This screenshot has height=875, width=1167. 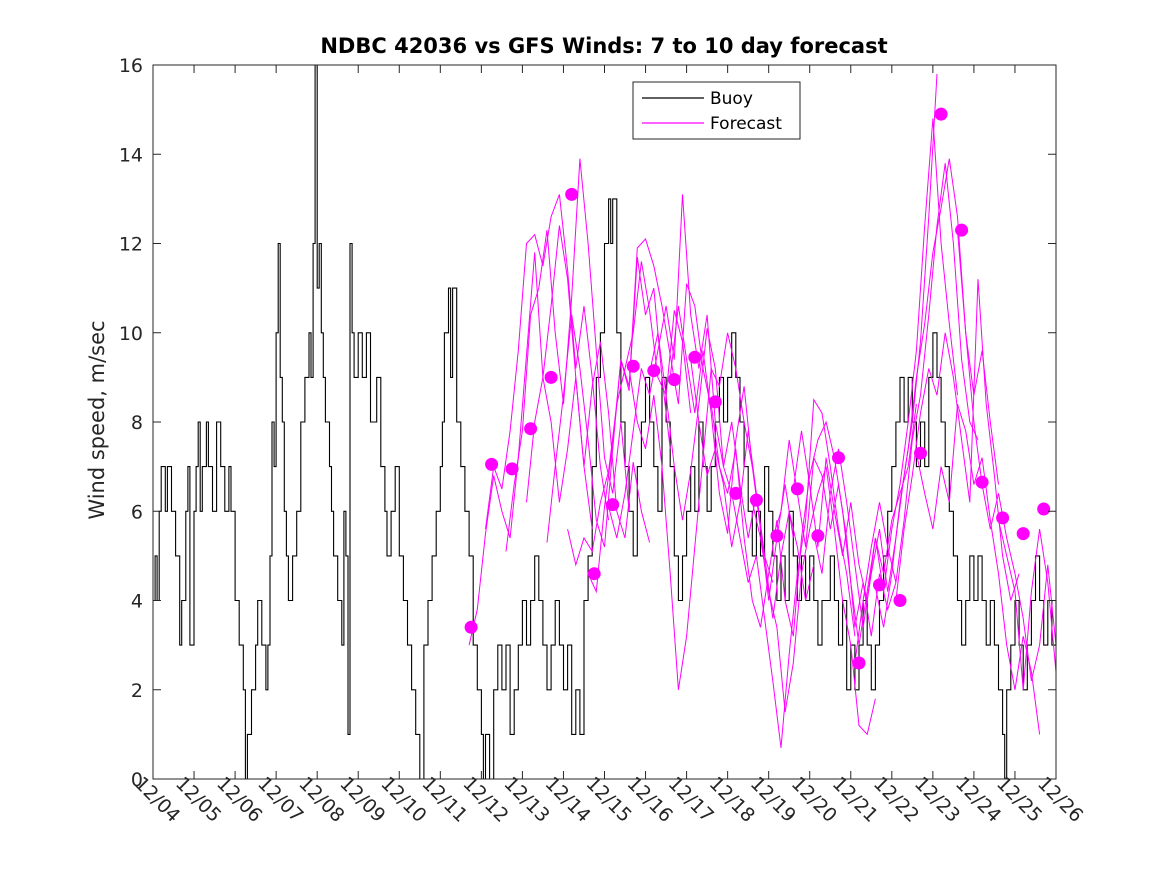 I want to click on legend-box, so click(x=716, y=110).